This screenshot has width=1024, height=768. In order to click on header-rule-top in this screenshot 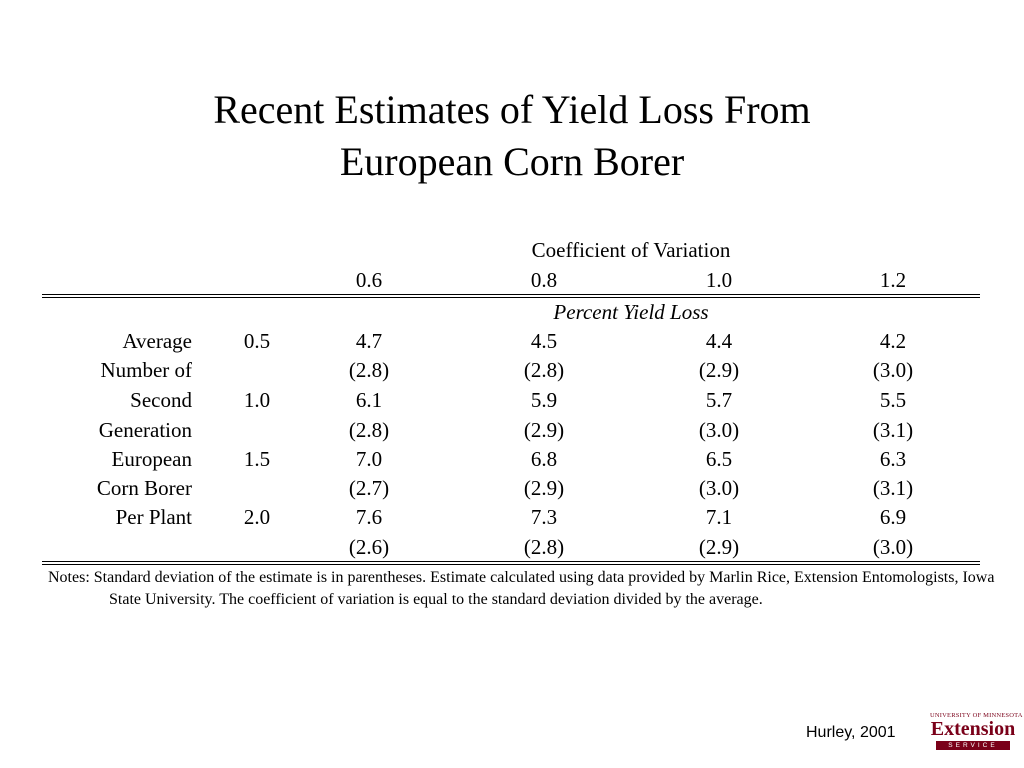, I will do `click(511, 294)`.